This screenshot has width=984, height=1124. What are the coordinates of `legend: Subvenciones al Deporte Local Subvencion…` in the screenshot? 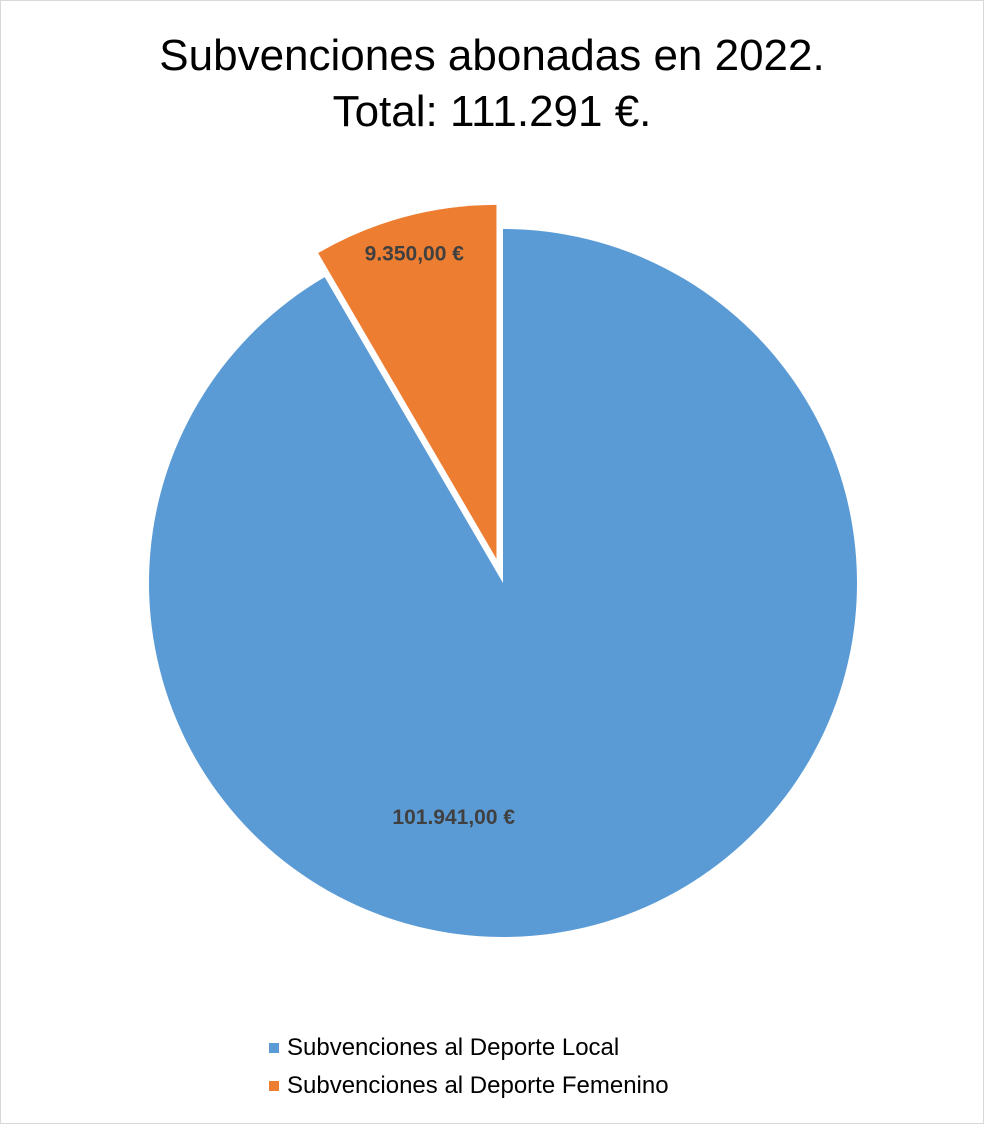 It's located at (469, 1071).